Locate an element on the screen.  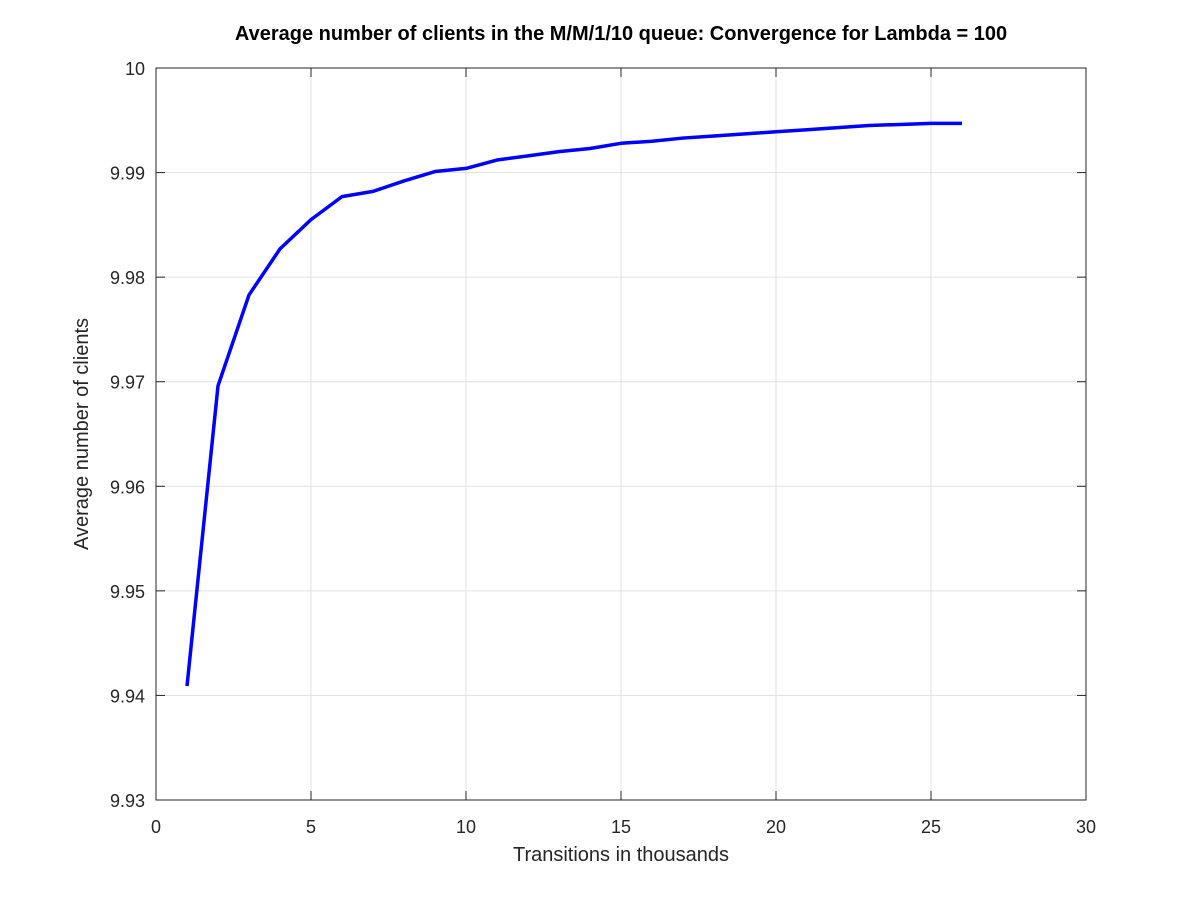
y-tick-label: 9.97 is located at coordinates (127, 383).